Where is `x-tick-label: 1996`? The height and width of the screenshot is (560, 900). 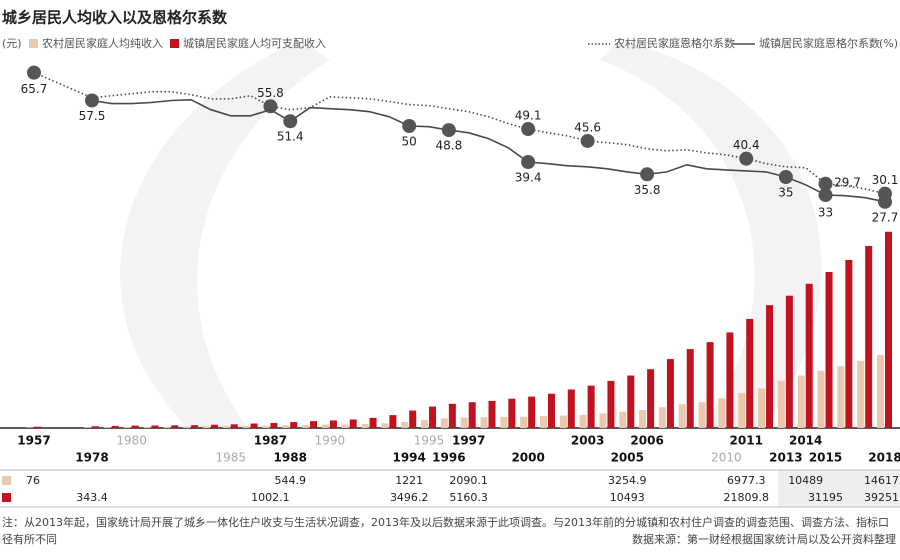
x-tick-label: 1996 is located at coordinates (448, 458).